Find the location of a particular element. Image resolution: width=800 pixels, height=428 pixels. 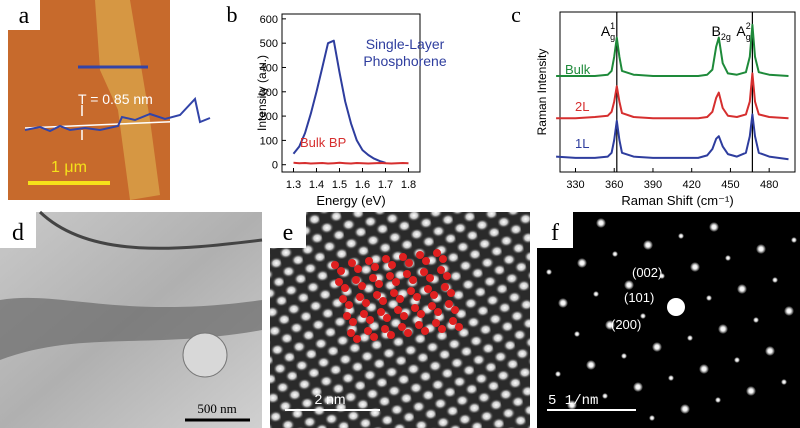

peak-label: B2g is located at coordinates (721, 32).